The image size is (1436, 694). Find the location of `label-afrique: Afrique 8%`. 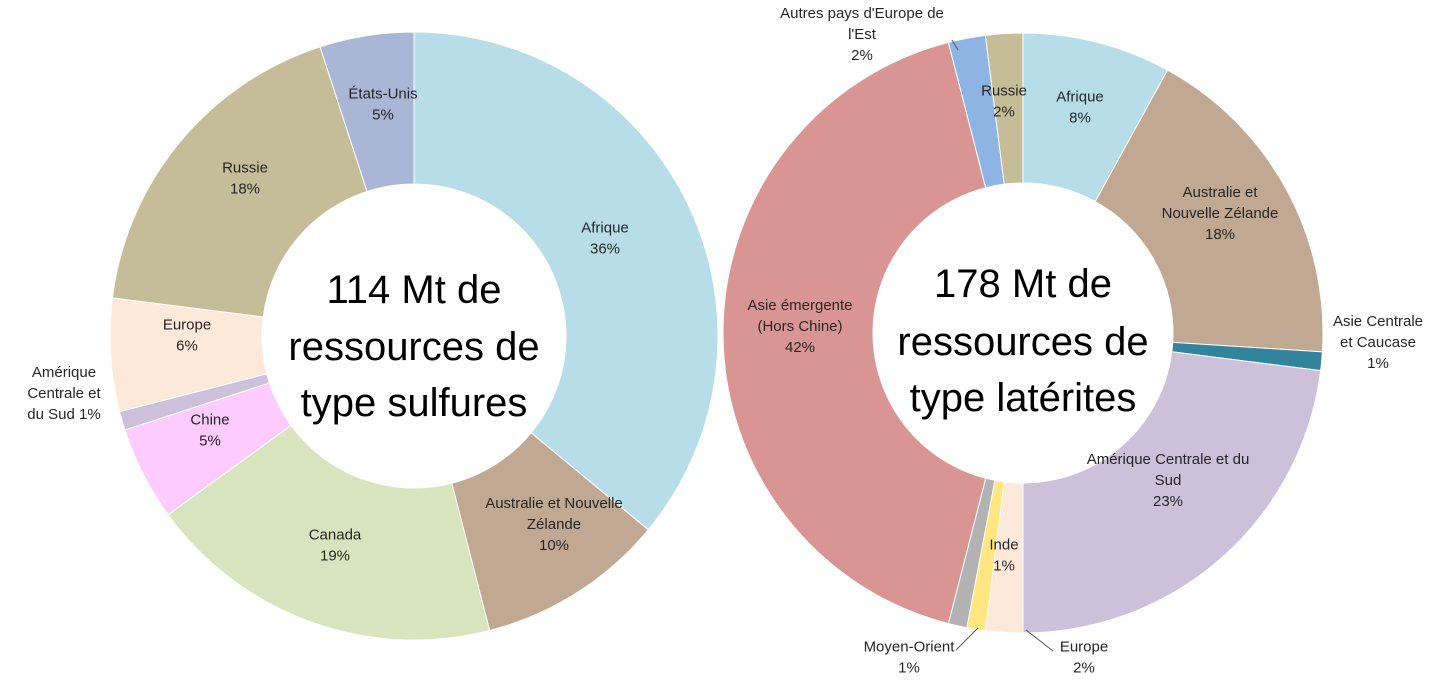

label-afrique: Afrique 8% is located at coordinates (1080, 108).